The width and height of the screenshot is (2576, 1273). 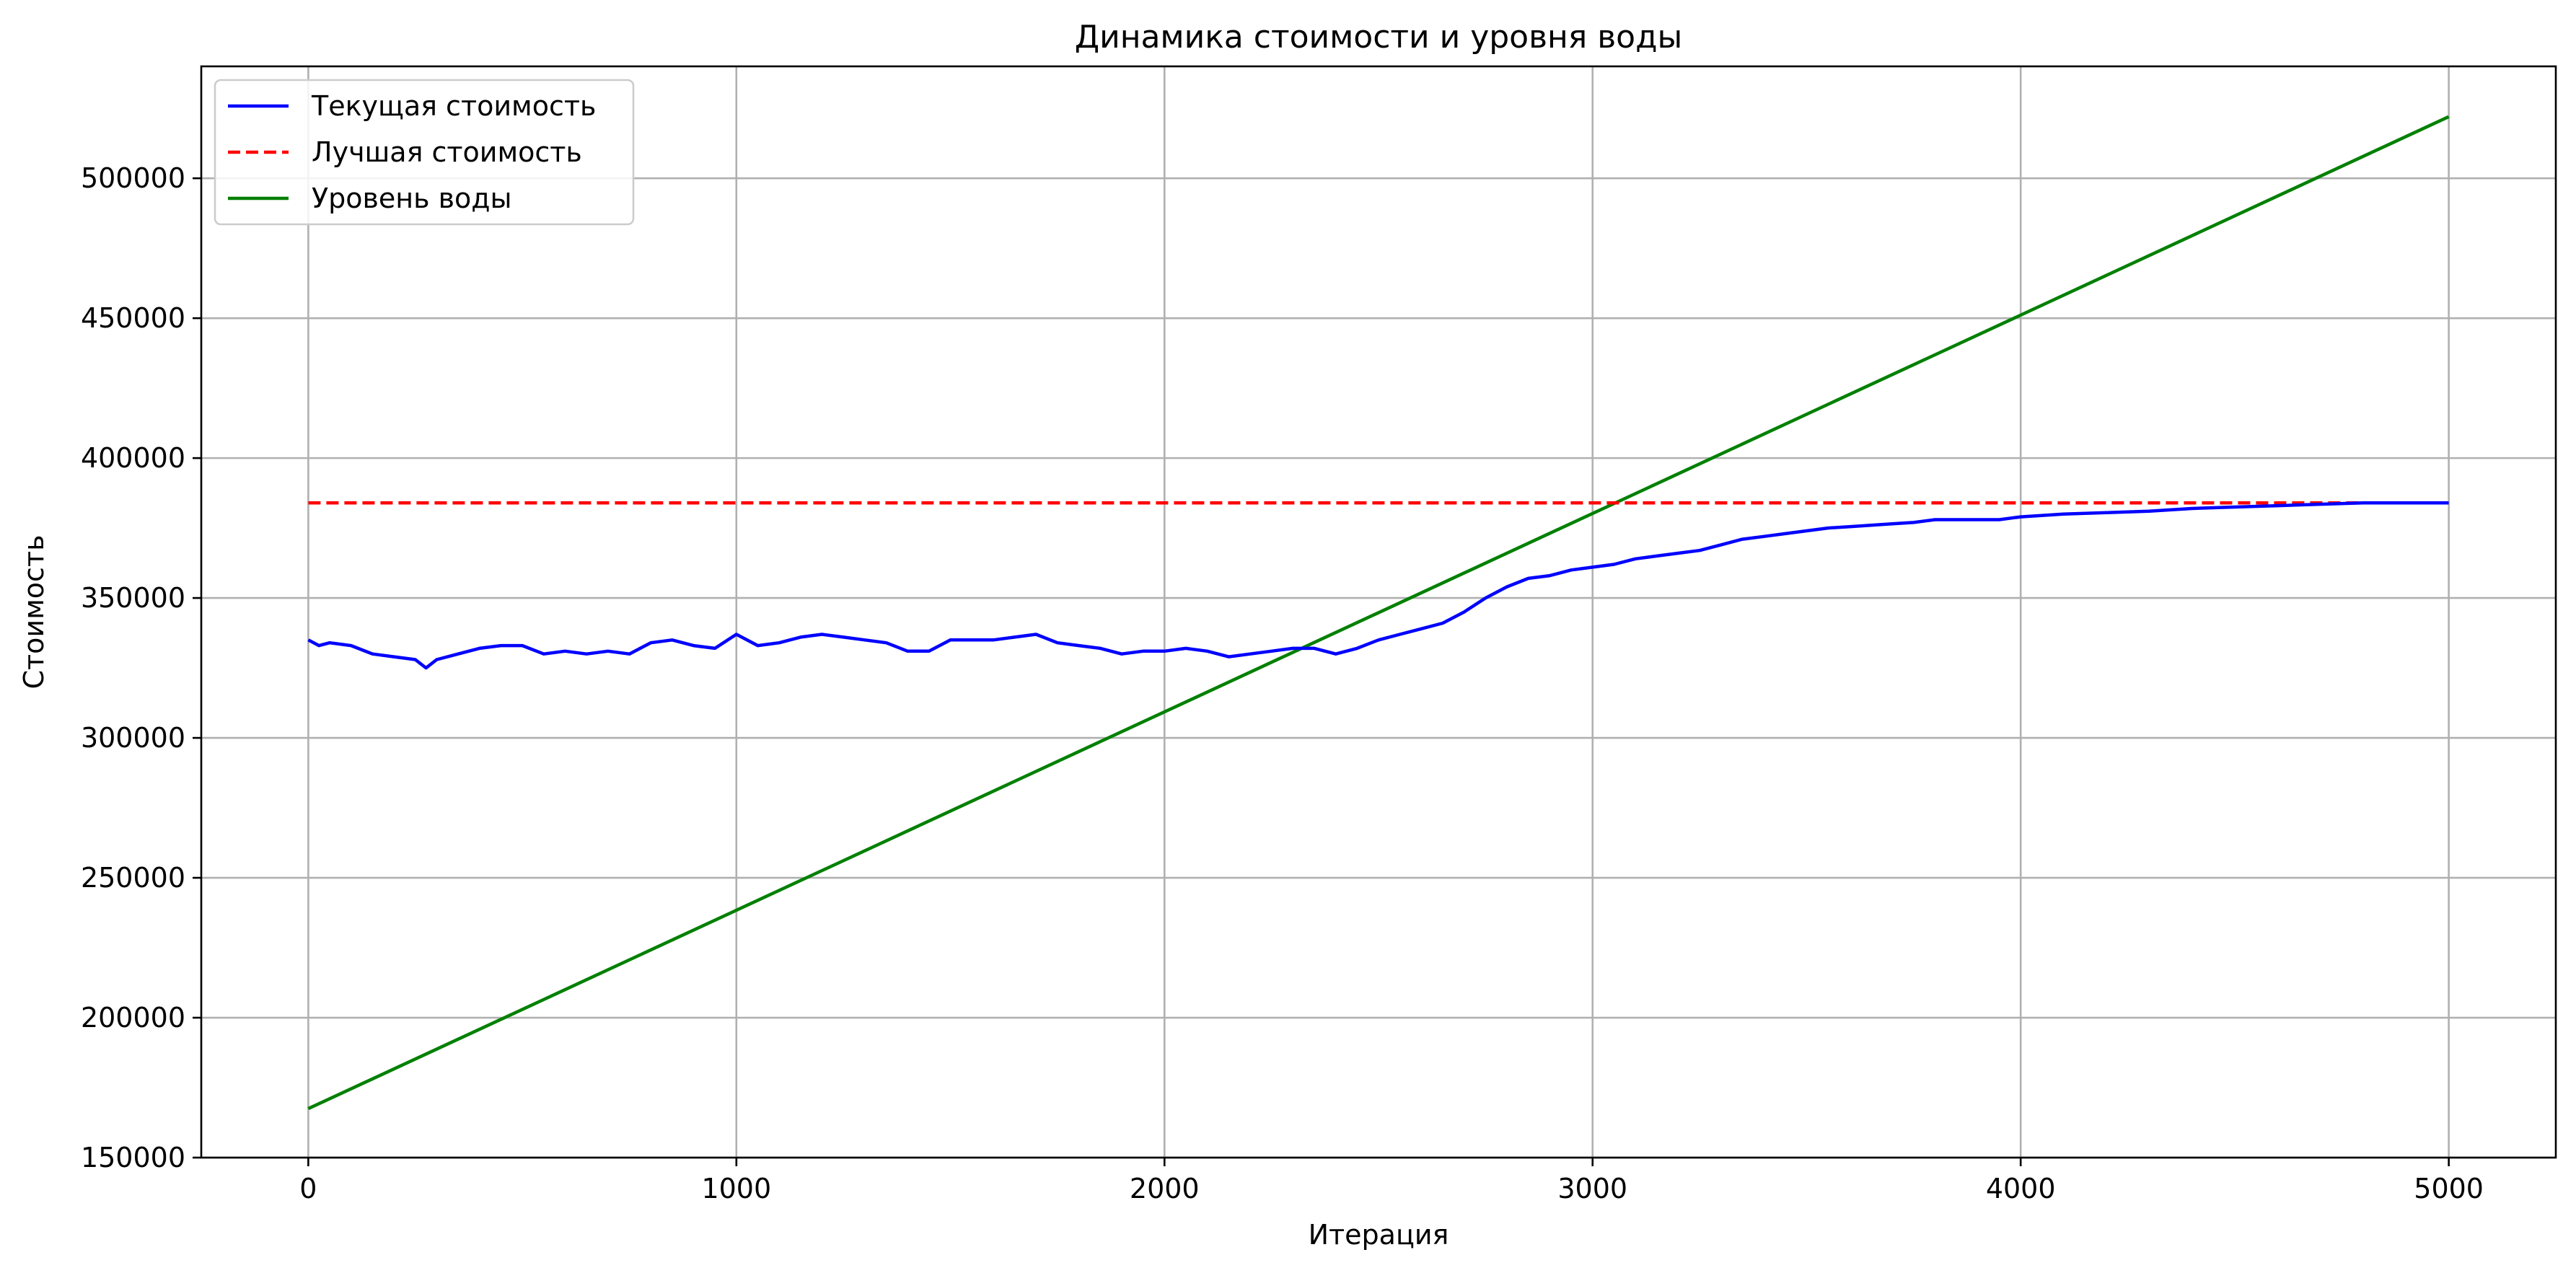 I want to click on legend-box, so click(x=424, y=152).